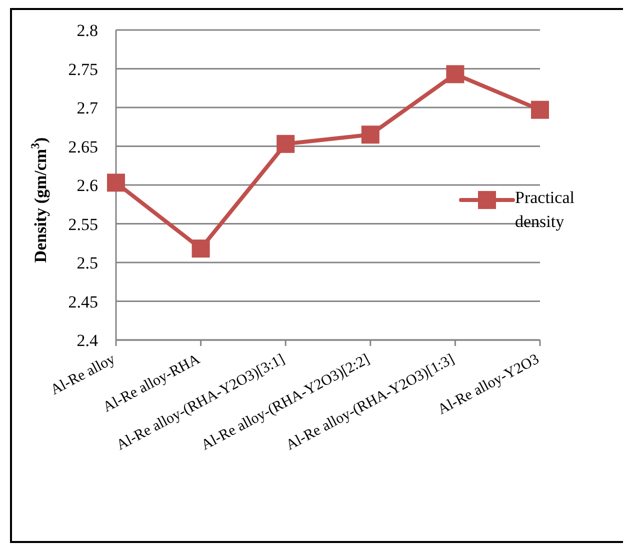  I want to click on y-tick-label: 2.8, so click(87, 30).